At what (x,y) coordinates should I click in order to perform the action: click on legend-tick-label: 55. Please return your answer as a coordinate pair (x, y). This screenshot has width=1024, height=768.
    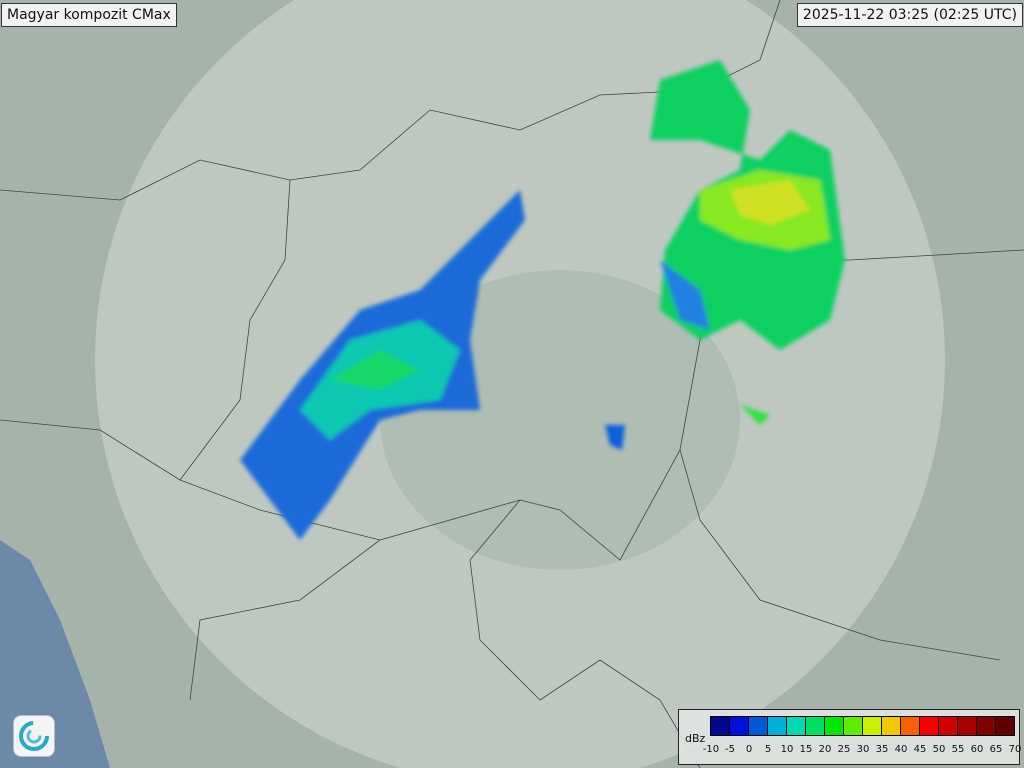
    Looking at the image, I should click on (958, 749).